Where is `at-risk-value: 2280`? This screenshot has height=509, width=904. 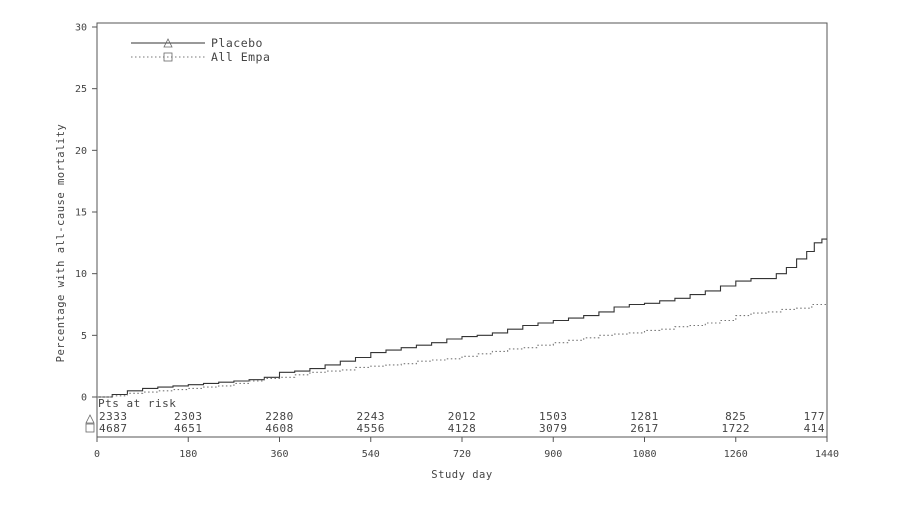 at-risk-value: 2280 is located at coordinates (279, 416).